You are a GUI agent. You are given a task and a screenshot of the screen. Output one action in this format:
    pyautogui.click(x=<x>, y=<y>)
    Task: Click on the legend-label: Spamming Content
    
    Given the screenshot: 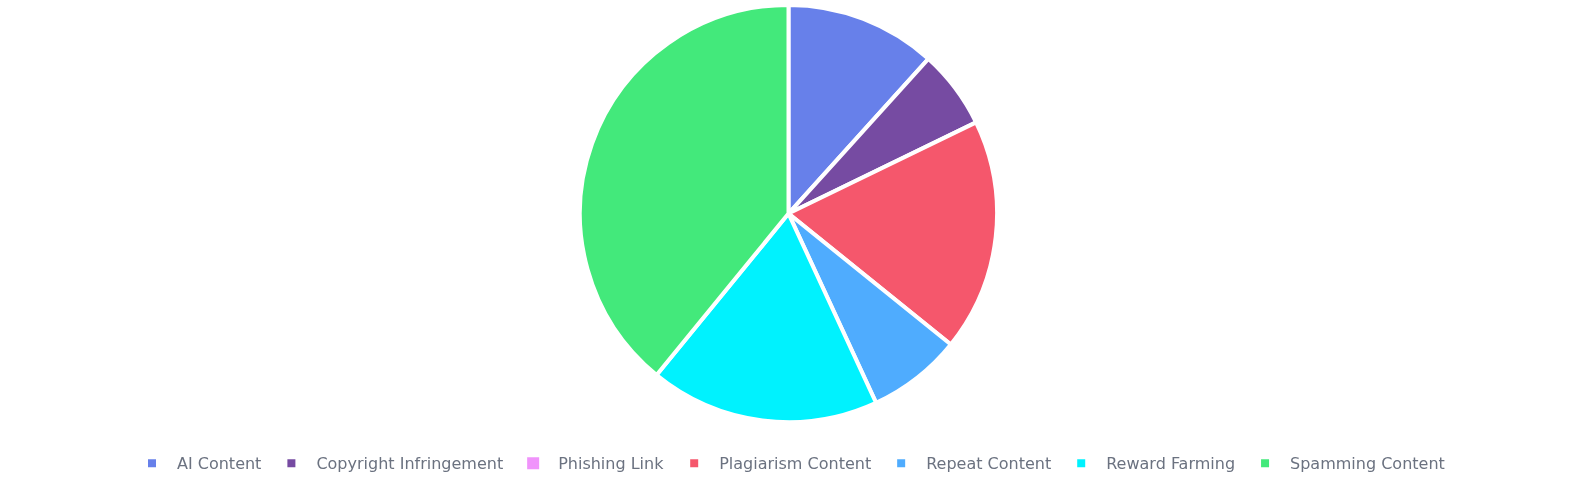 What is the action you would take?
    pyautogui.click(x=1367, y=464)
    